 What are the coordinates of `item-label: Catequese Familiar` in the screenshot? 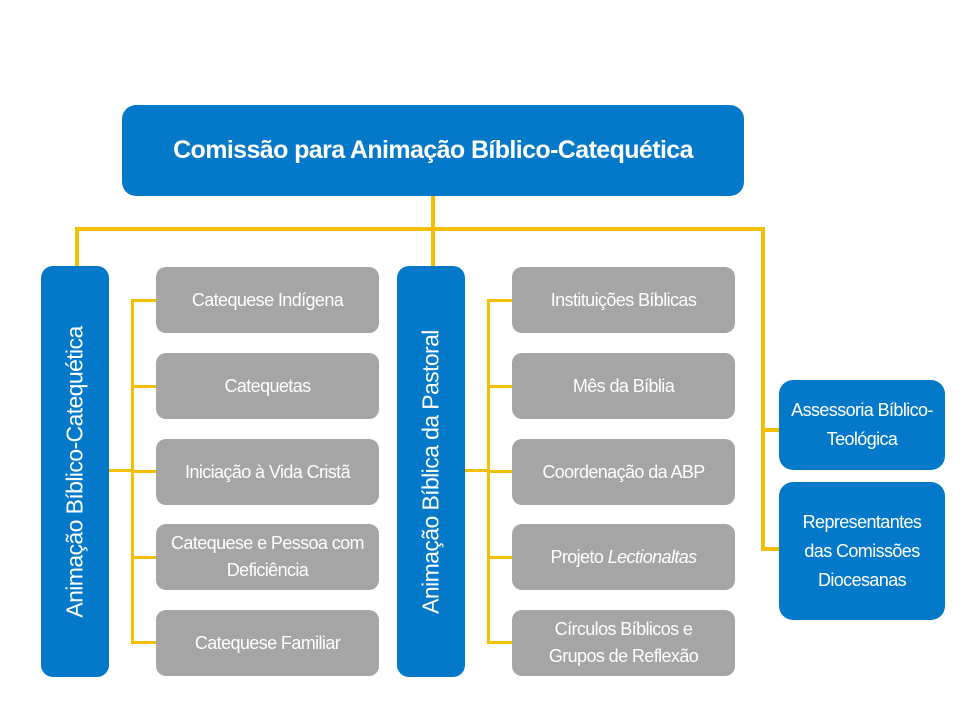 It's located at (267, 642).